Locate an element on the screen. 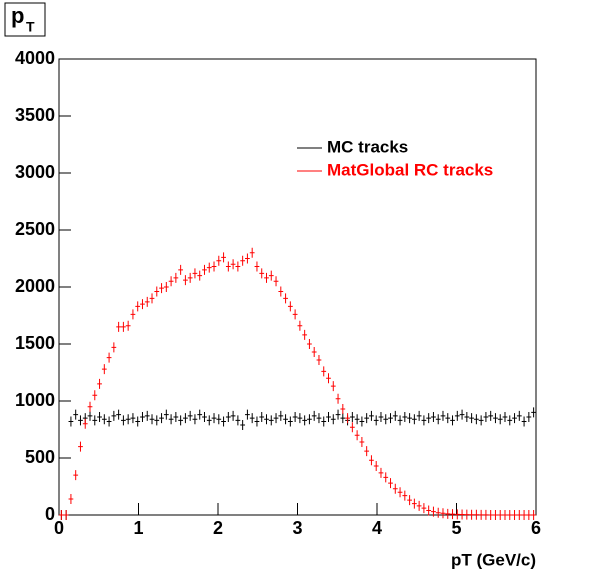  y-tick-label: 500 is located at coordinates (40, 457).